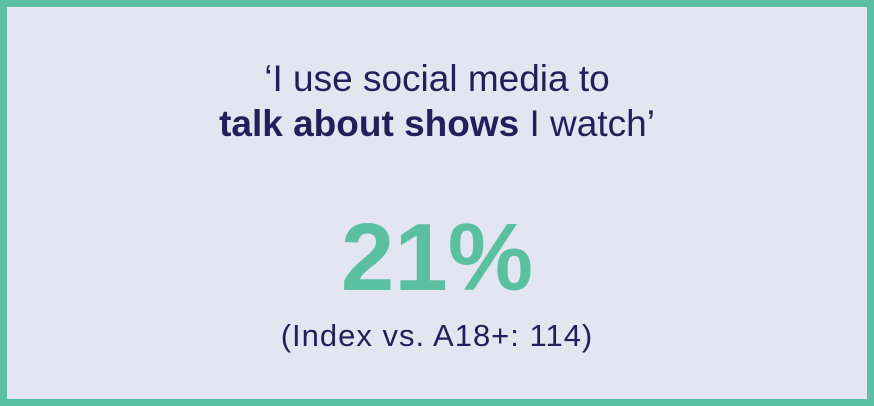  I want to click on quote-emphasis: talk about shows, so click(369, 123).